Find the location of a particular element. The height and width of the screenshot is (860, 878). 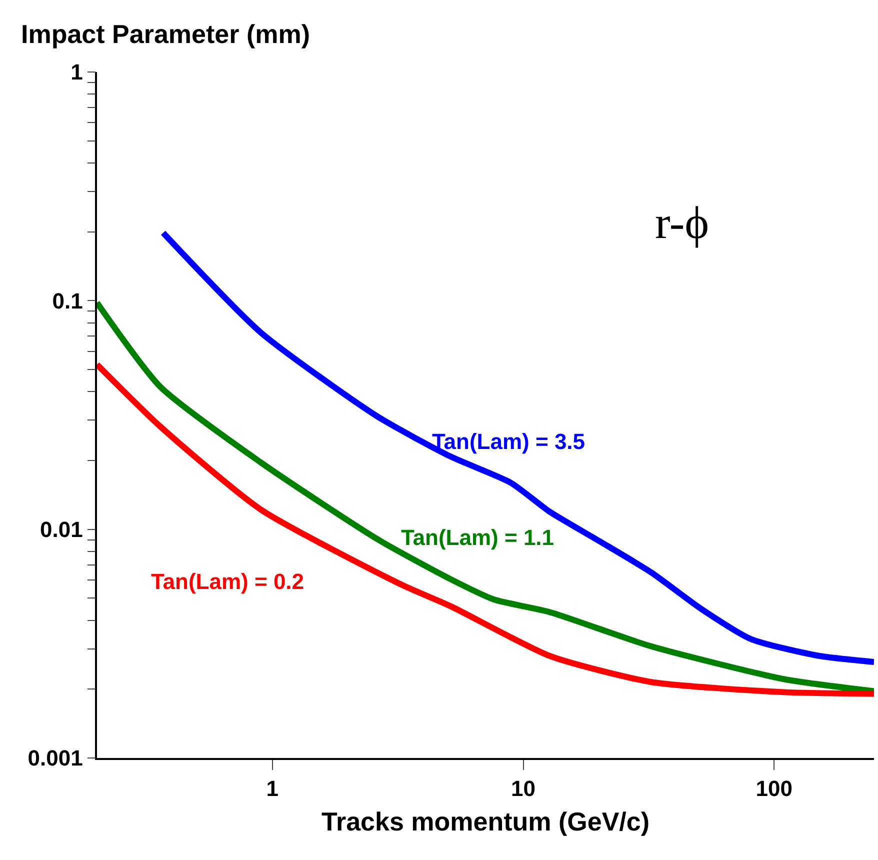

x-tick-label: 10 is located at coordinates (523, 789).